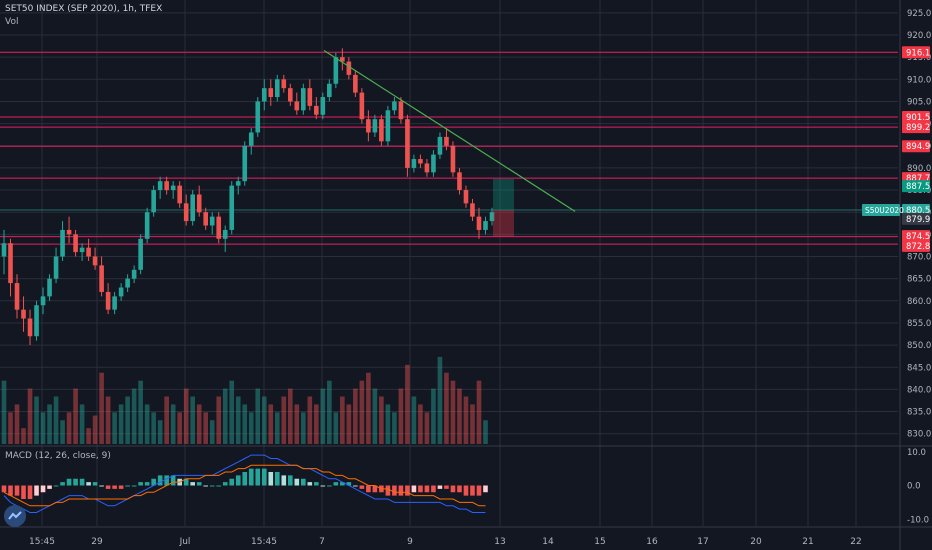 This screenshot has height=550, width=932. Describe the element at coordinates (410, 542) in the screenshot. I see `time-tick-label: 9` at that location.